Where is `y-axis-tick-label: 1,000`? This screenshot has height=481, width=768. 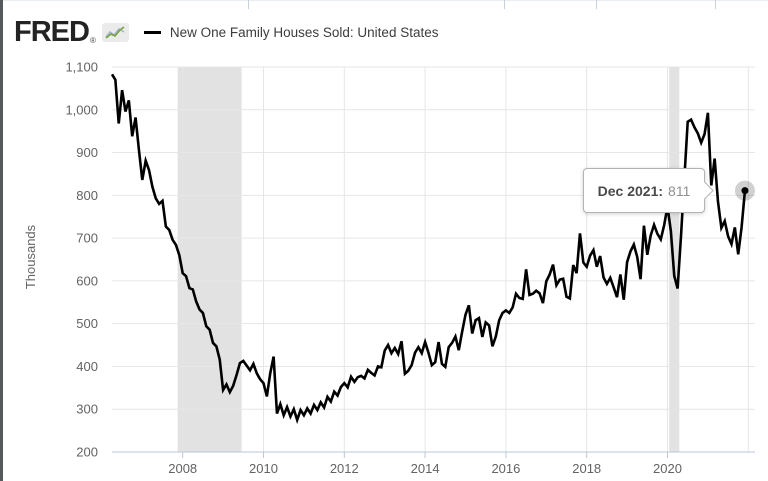
y-axis-tick-label: 1,000 is located at coordinates (81, 109).